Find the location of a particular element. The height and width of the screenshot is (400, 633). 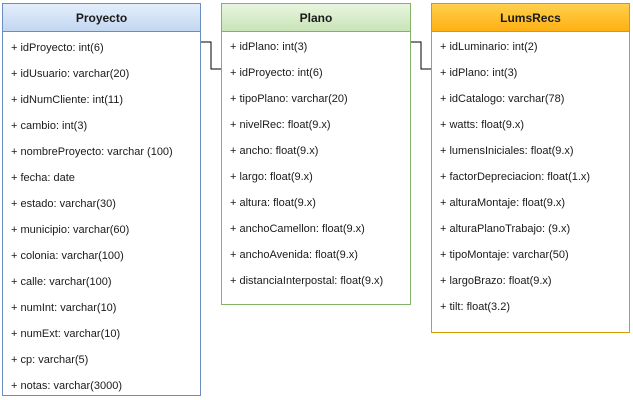

table-plano-header: Plano is located at coordinates (316, 18).